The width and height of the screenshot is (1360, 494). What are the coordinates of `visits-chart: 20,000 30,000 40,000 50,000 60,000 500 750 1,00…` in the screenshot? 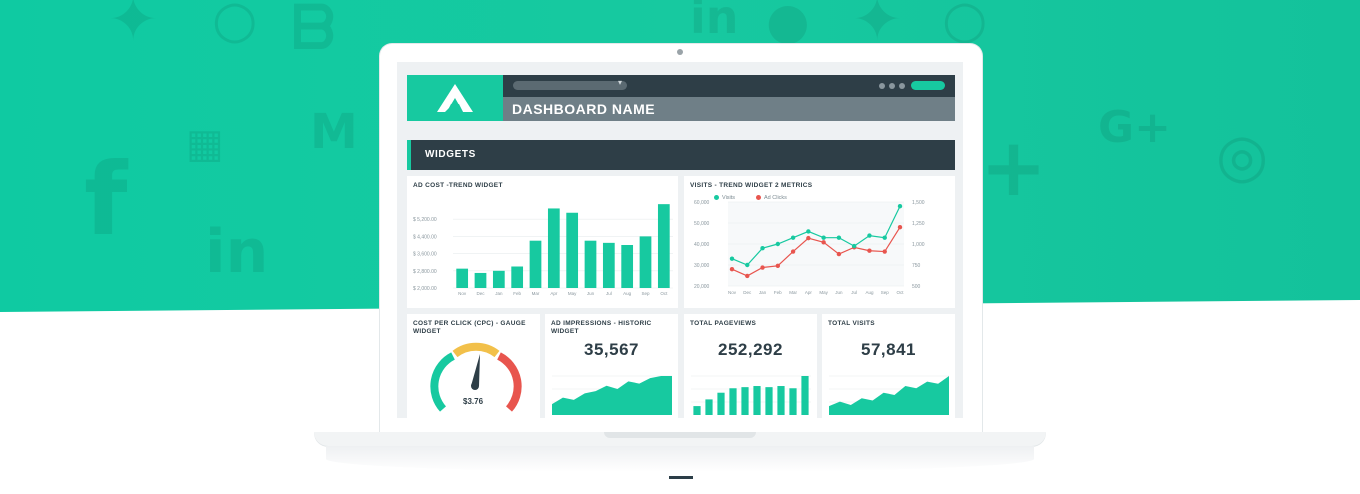 It's located at (809, 247).